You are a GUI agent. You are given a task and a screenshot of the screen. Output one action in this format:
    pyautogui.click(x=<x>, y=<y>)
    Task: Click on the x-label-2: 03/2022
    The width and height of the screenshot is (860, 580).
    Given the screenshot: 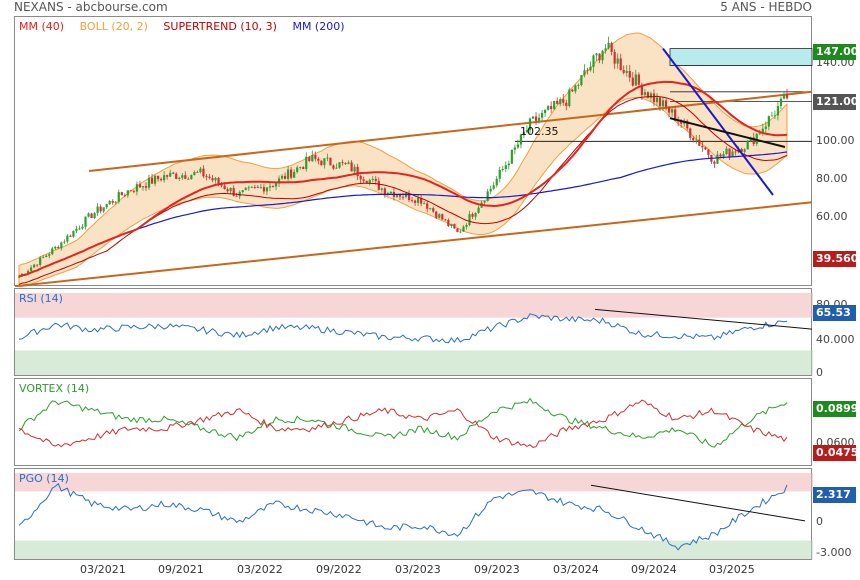 What is the action you would take?
    pyautogui.click(x=260, y=569)
    